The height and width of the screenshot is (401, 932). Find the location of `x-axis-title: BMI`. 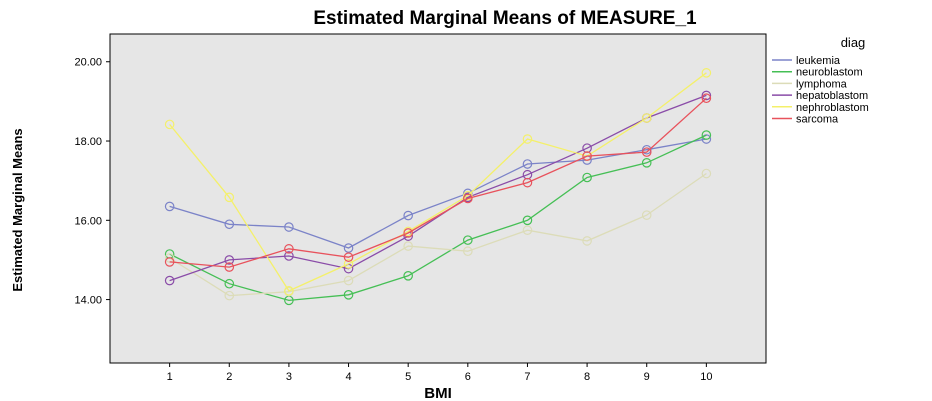

x-axis-title: BMI is located at coordinates (438, 393).